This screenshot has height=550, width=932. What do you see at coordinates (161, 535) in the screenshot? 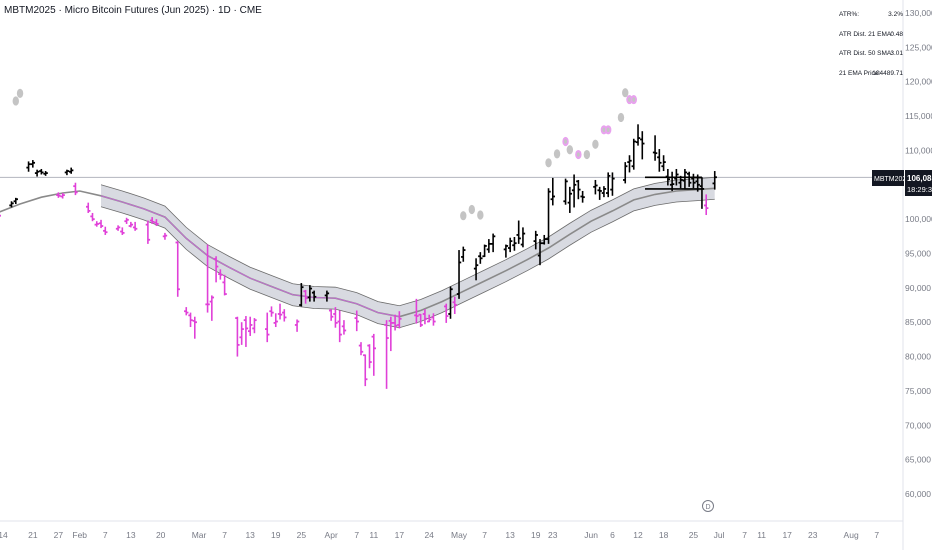
I see `x-tick-label: 20` at bounding box center [161, 535].